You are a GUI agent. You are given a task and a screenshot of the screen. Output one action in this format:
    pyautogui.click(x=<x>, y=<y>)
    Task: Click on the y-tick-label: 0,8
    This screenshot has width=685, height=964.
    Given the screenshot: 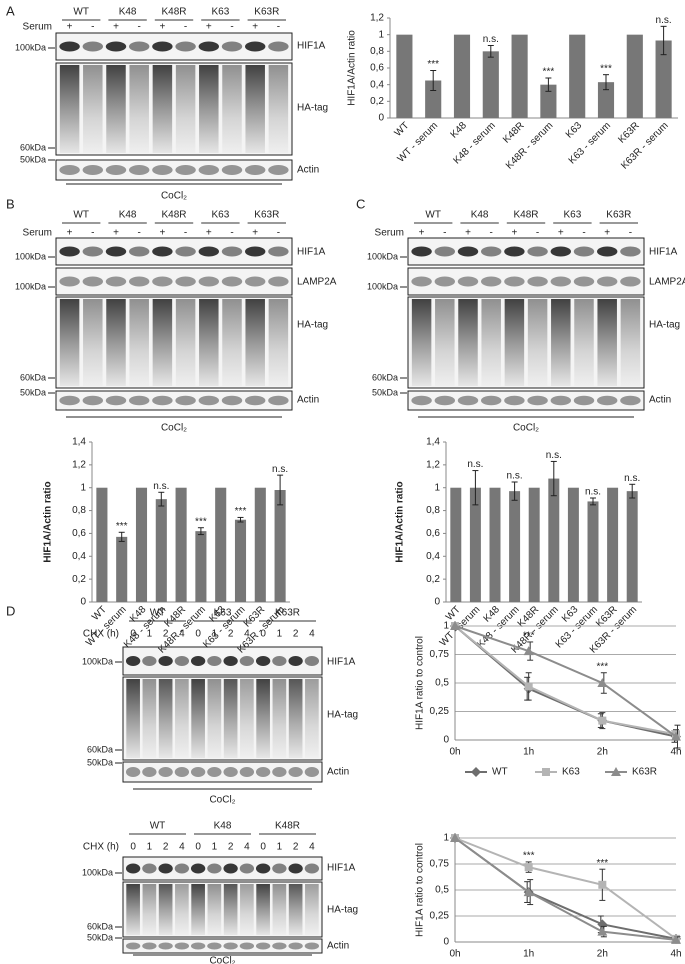 What is the action you would take?
    pyautogui.click(x=377, y=51)
    